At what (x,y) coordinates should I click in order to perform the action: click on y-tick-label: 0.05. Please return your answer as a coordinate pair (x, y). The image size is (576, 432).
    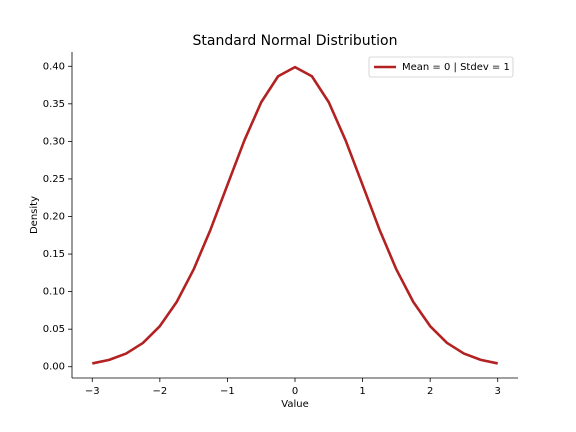
    Looking at the image, I should click on (54, 329).